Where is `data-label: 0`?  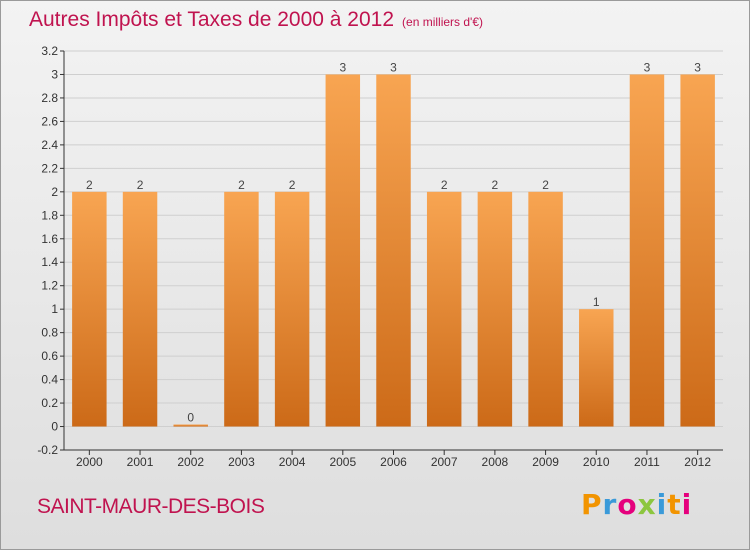 data-label: 0 is located at coordinates (190, 418).